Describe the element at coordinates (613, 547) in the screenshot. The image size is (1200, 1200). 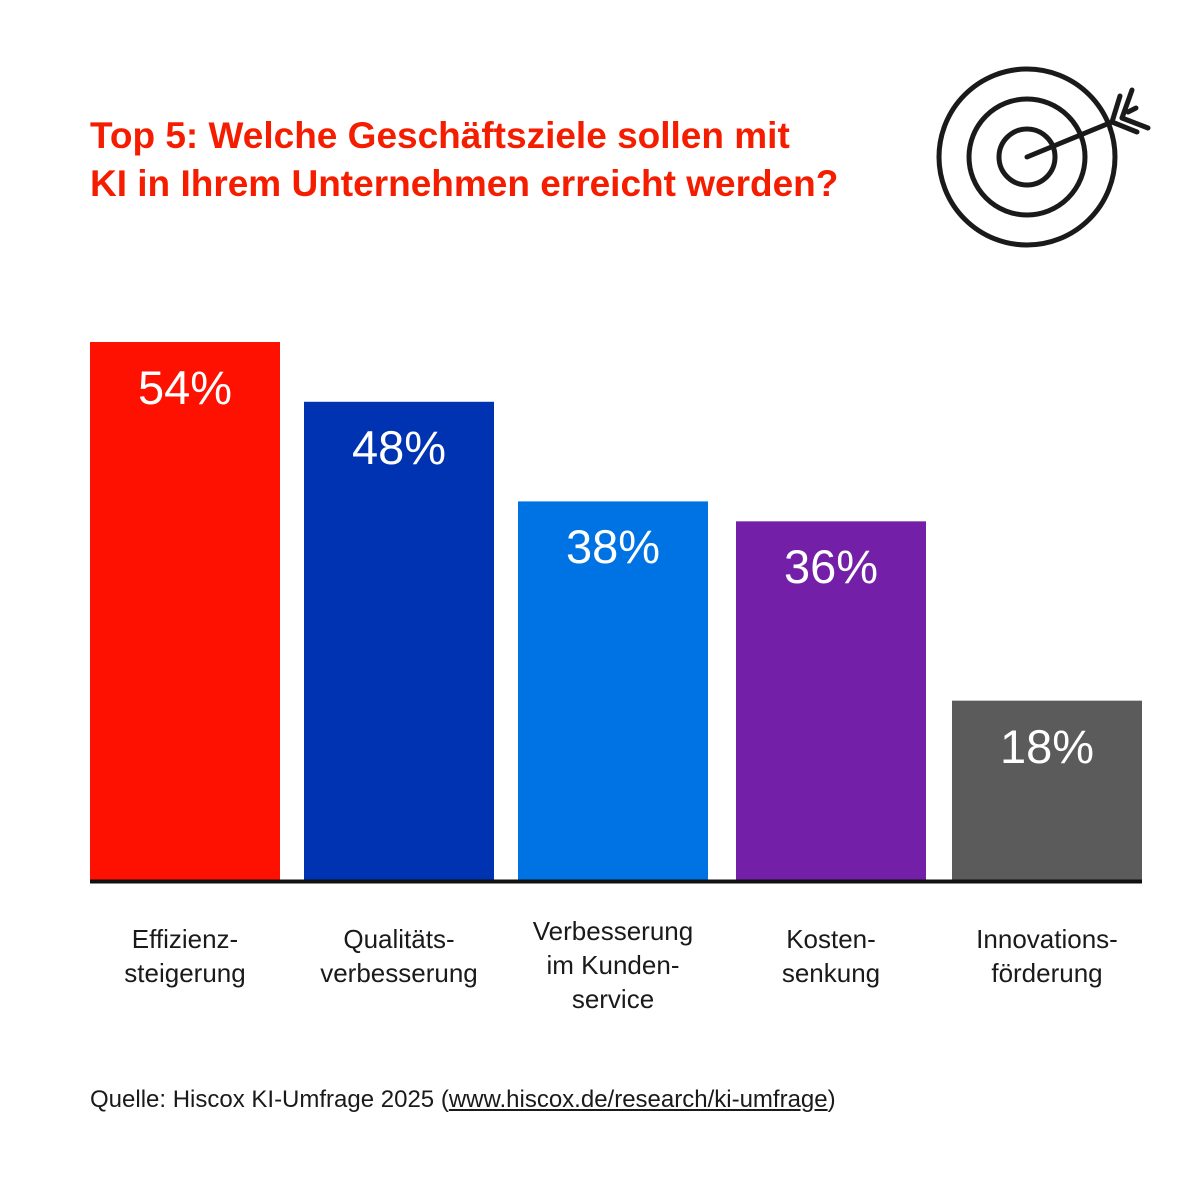
I see `bar-value-label: 38%` at that location.